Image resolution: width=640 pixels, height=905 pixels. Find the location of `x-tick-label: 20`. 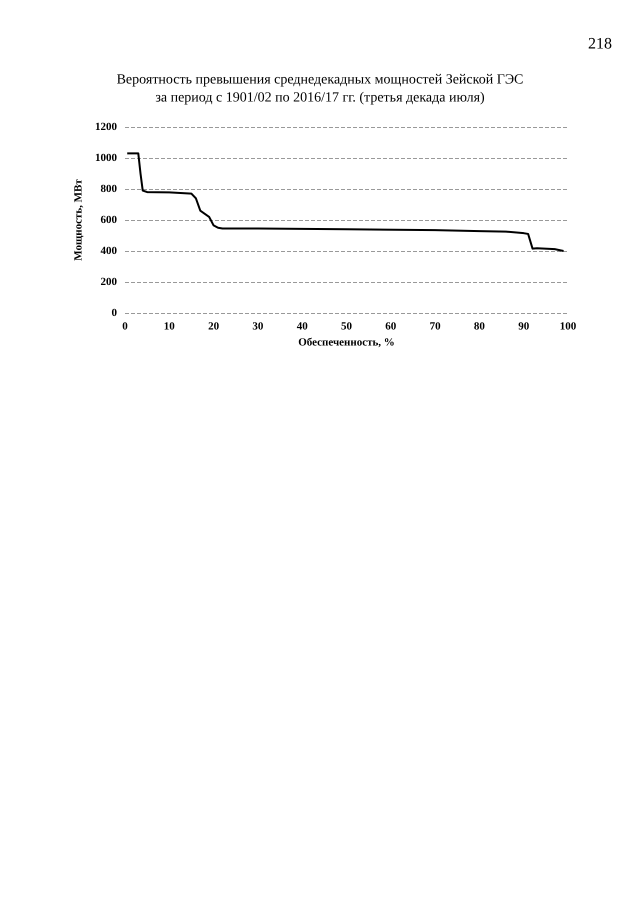

x-tick-label: 20 is located at coordinates (214, 326).